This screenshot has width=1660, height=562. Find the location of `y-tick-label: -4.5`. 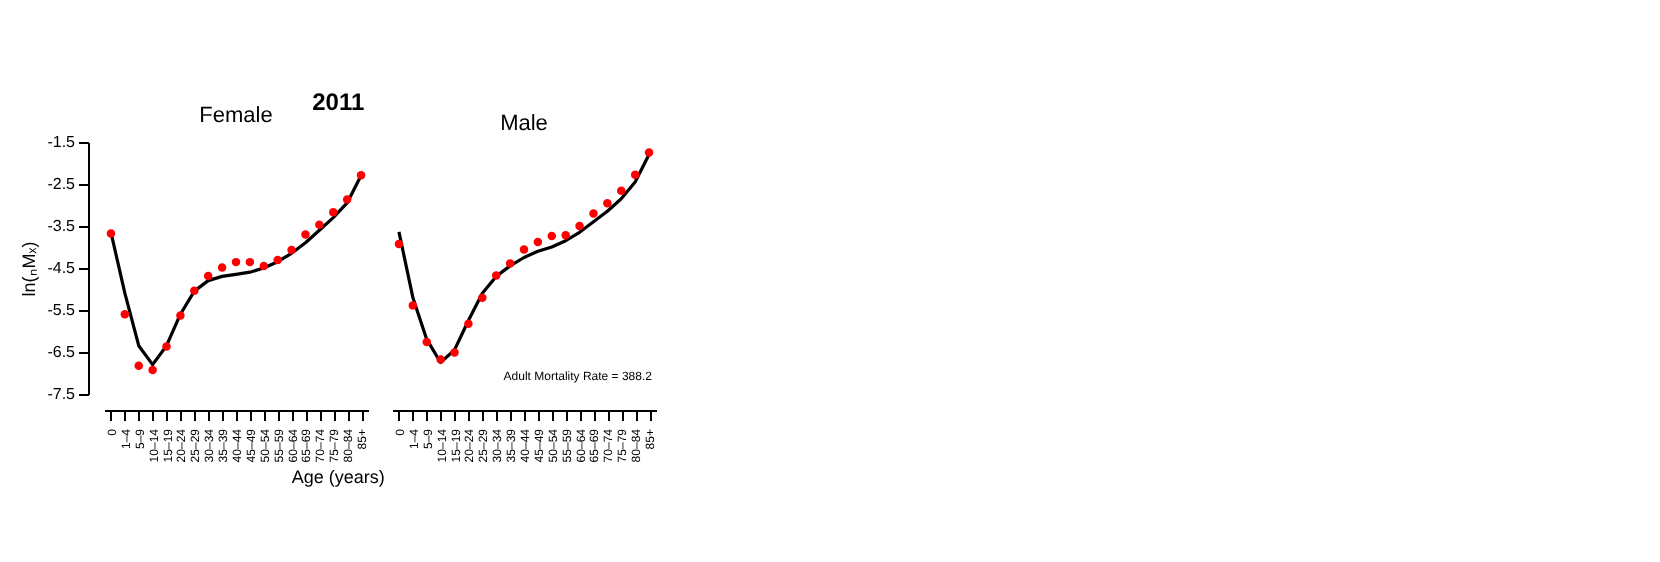

y-tick-label: -4.5 is located at coordinates (62, 268).